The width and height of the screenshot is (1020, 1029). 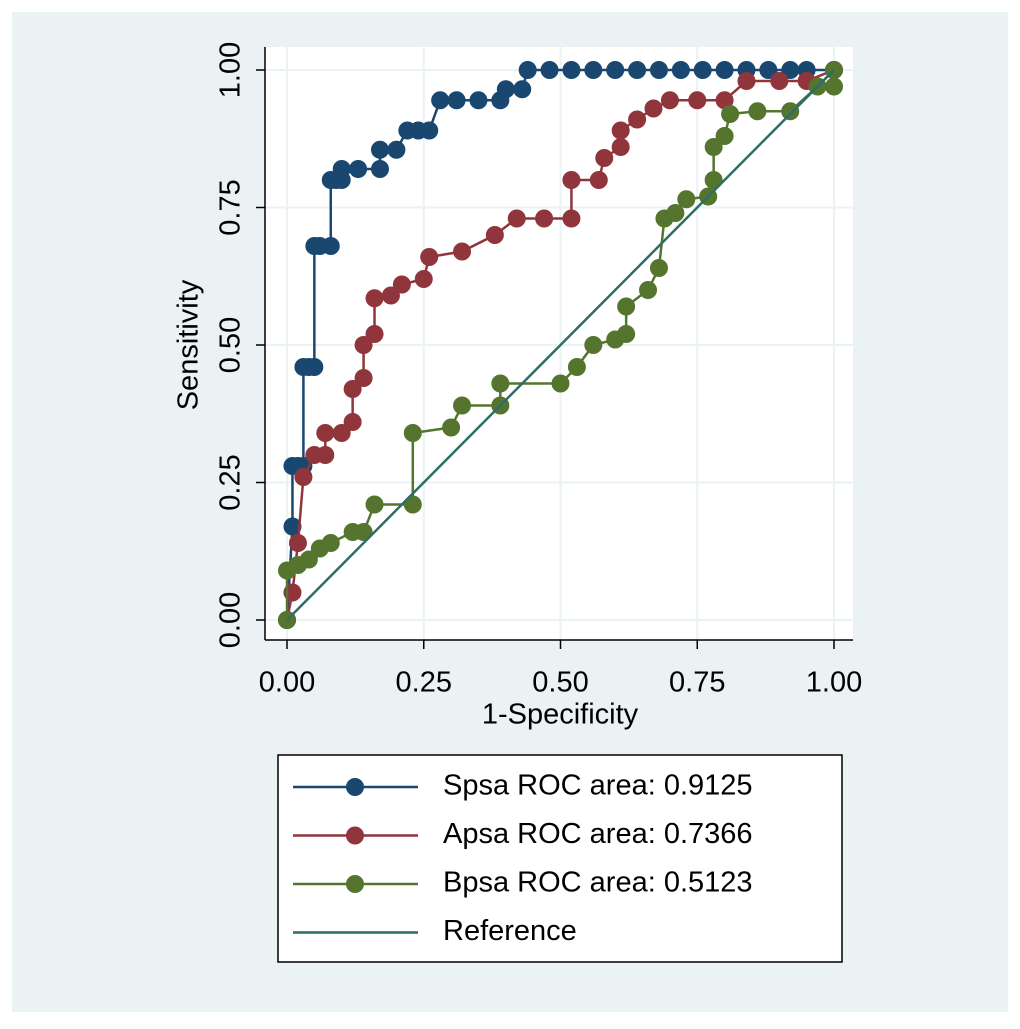 What do you see at coordinates (834, 683) in the screenshot?
I see `x-tick-label: 1.00` at bounding box center [834, 683].